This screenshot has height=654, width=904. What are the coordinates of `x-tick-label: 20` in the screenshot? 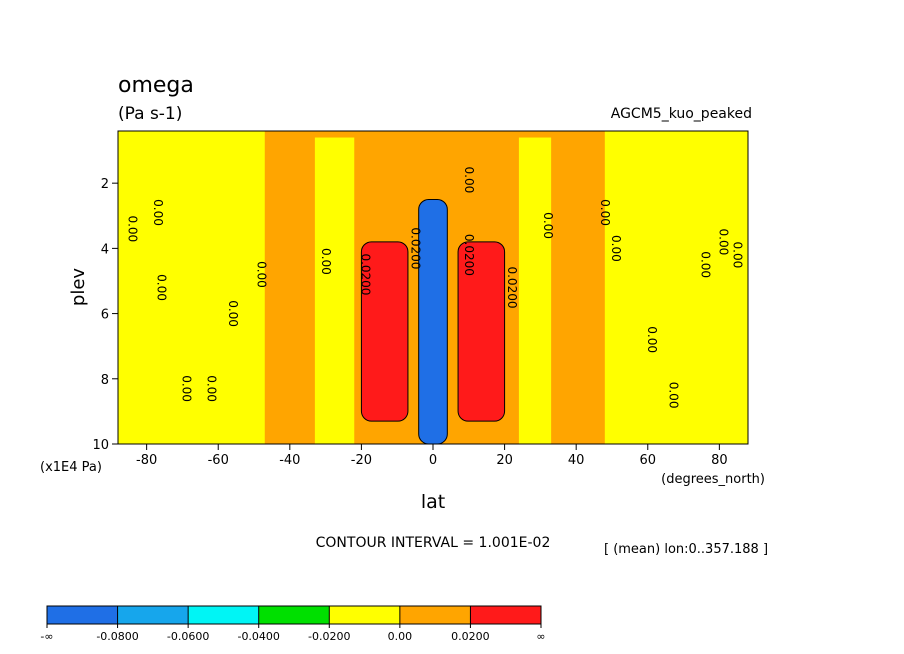 It's located at (504, 460).